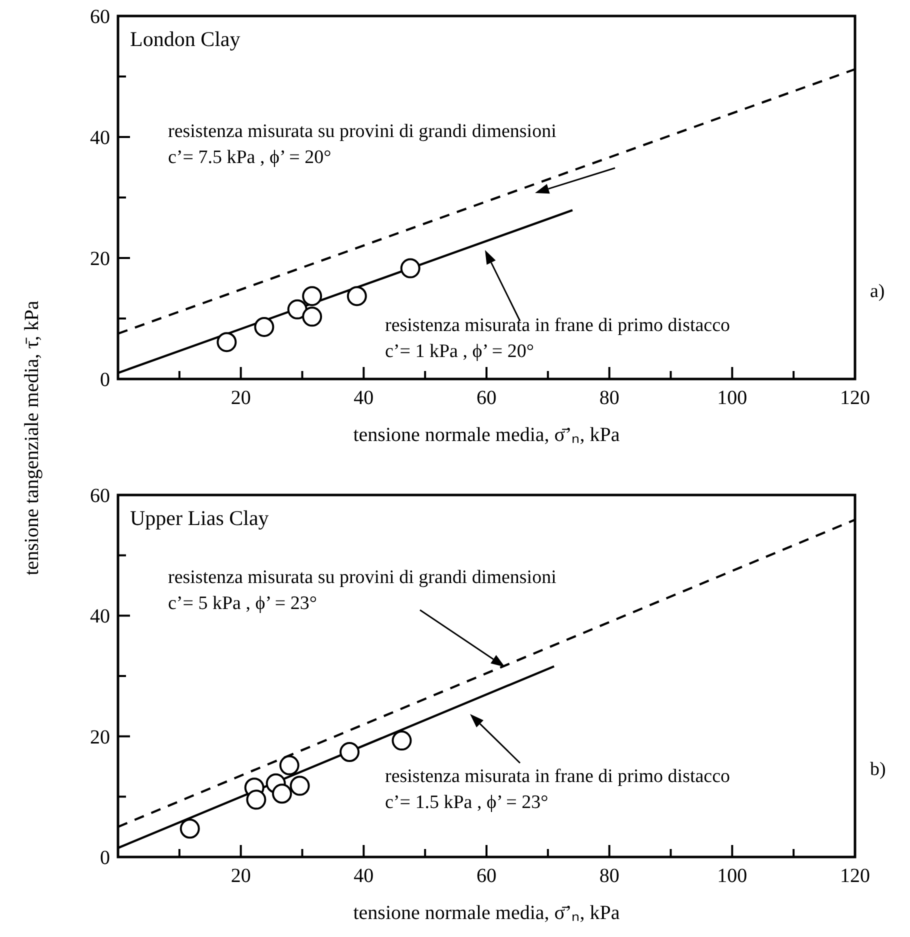 The image size is (910, 937). Describe the element at coordinates (32, 438) in the screenshot. I see `y-axis-title: tensione tangenziale media, τ̄, kPa` at that location.